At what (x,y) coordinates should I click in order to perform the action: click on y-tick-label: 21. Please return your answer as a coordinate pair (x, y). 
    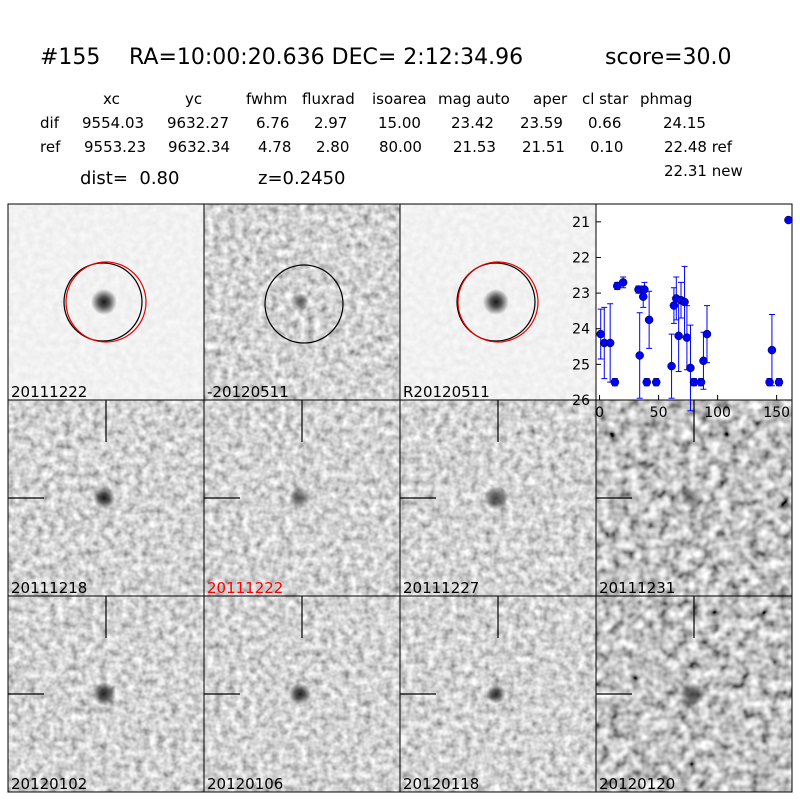
    Looking at the image, I should click on (581, 223).